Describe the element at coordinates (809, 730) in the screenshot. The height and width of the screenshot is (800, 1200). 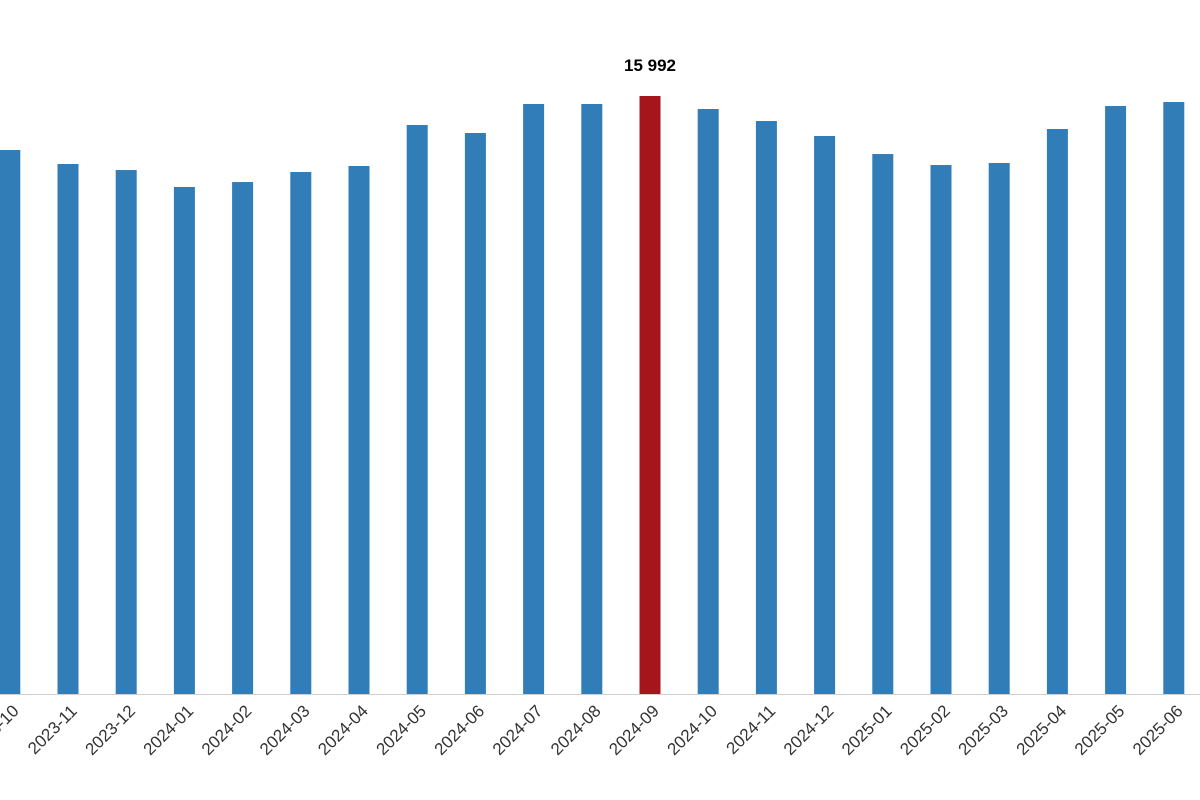
I see `x-tick-label: 2024-12` at that location.